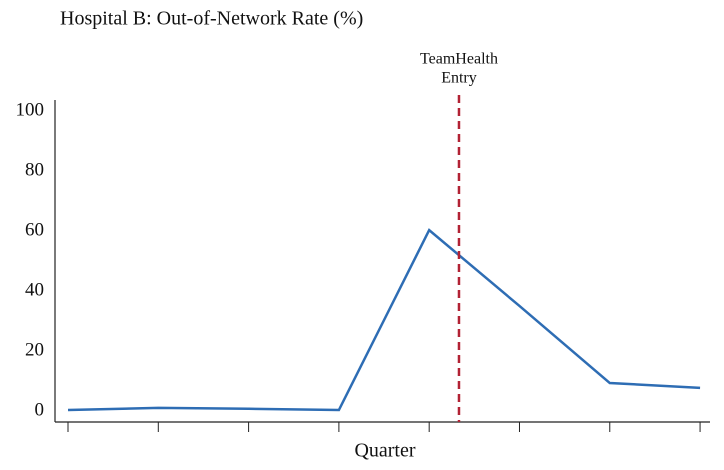 Image resolution: width=724 pixels, height=470 pixels. I want to click on annotation-text: TeamHealth, so click(459, 59).